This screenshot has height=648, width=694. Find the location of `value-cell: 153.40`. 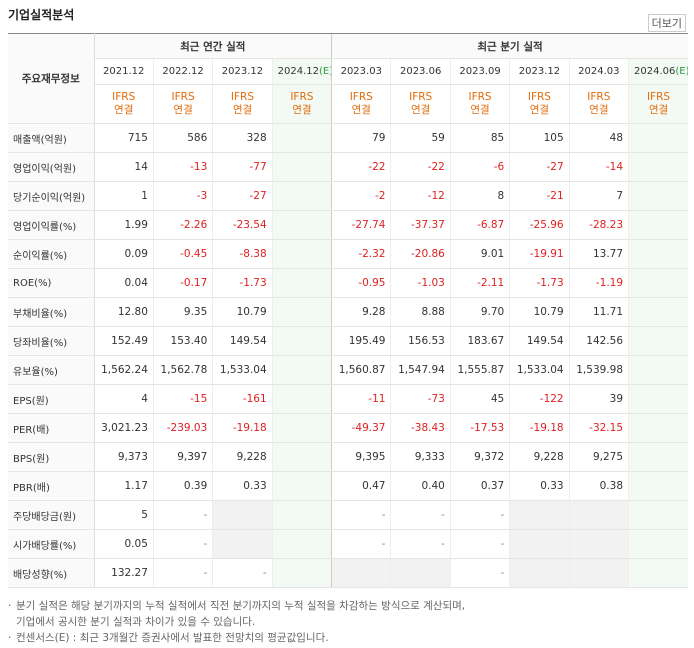

value-cell: 153.40 is located at coordinates (182, 341).